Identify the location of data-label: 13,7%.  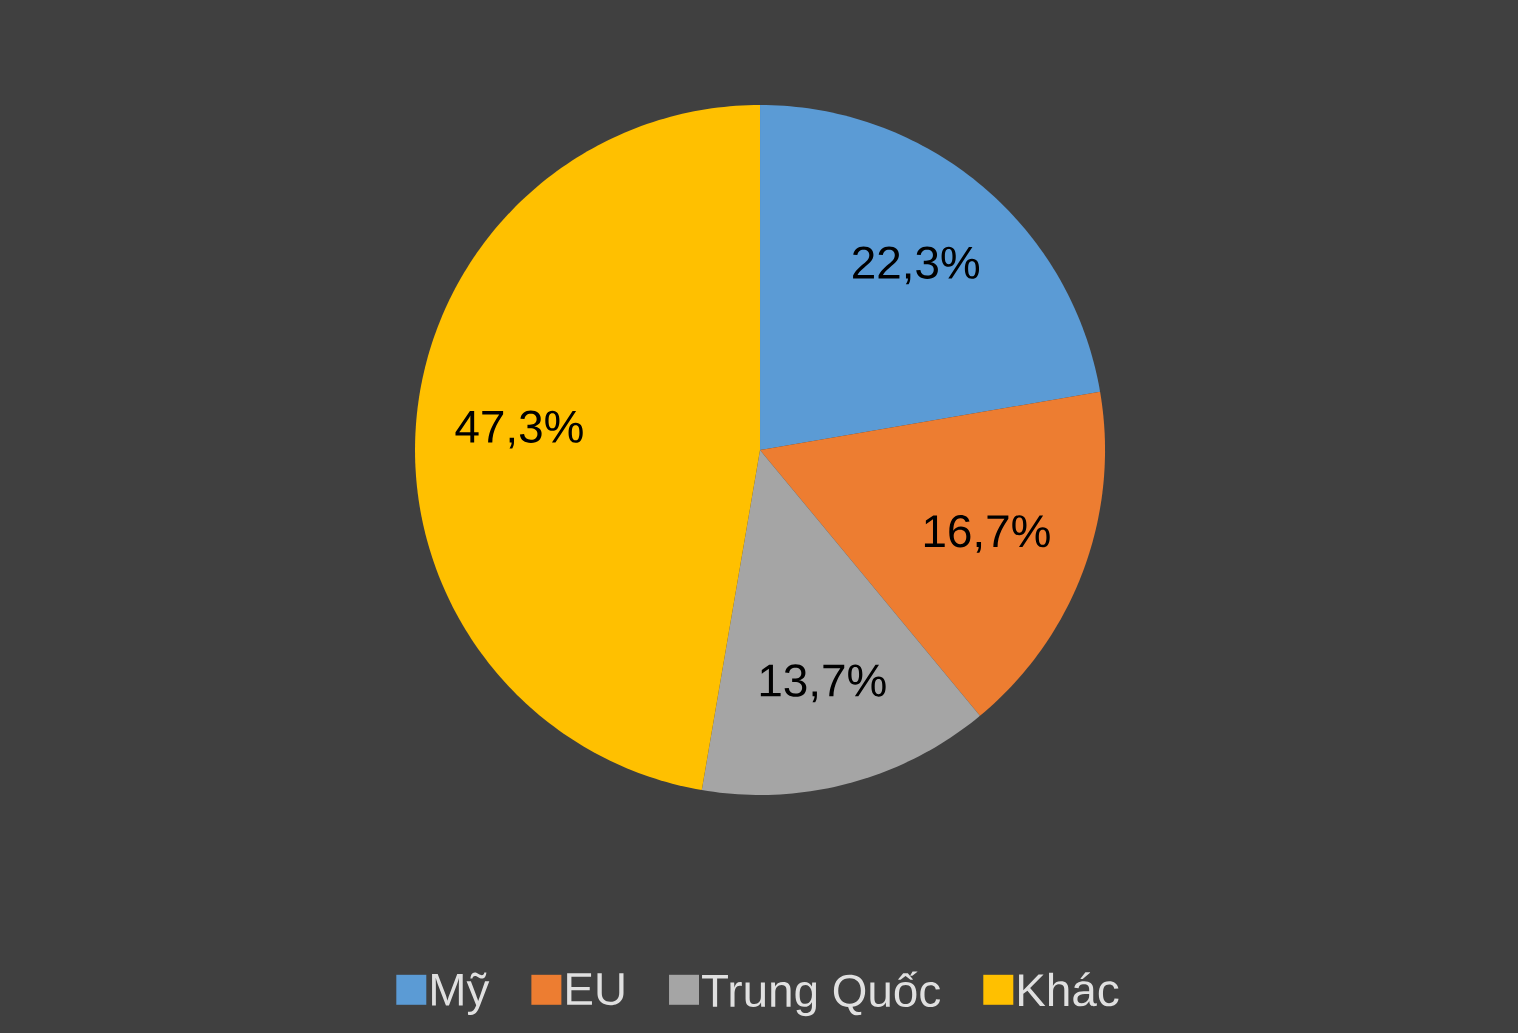
(823, 683).